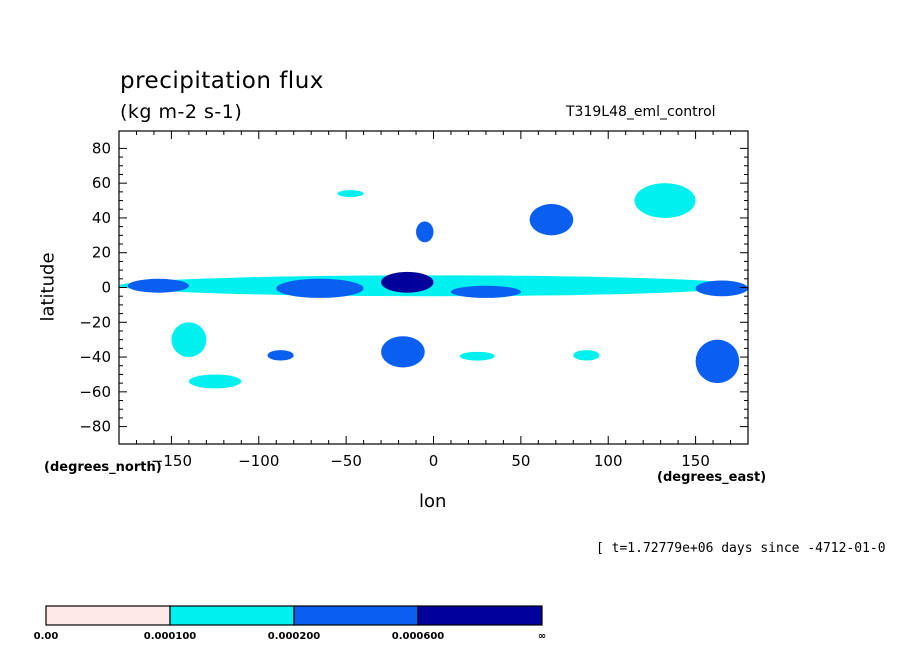 The width and height of the screenshot is (904, 654). Describe the element at coordinates (46, 636) in the screenshot. I see `legend-label: 0.00` at that location.